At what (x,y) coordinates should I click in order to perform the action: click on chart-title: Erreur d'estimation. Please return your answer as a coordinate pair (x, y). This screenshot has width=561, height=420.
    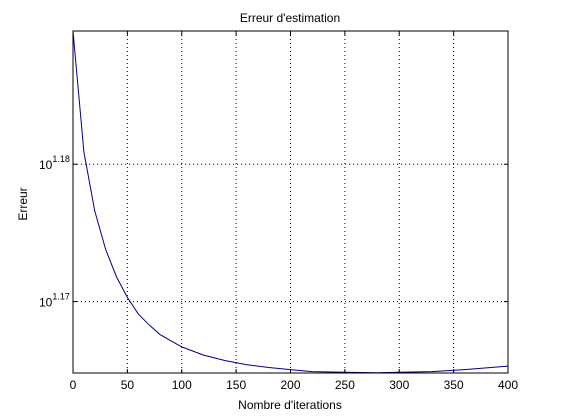
    Looking at the image, I should click on (290, 18).